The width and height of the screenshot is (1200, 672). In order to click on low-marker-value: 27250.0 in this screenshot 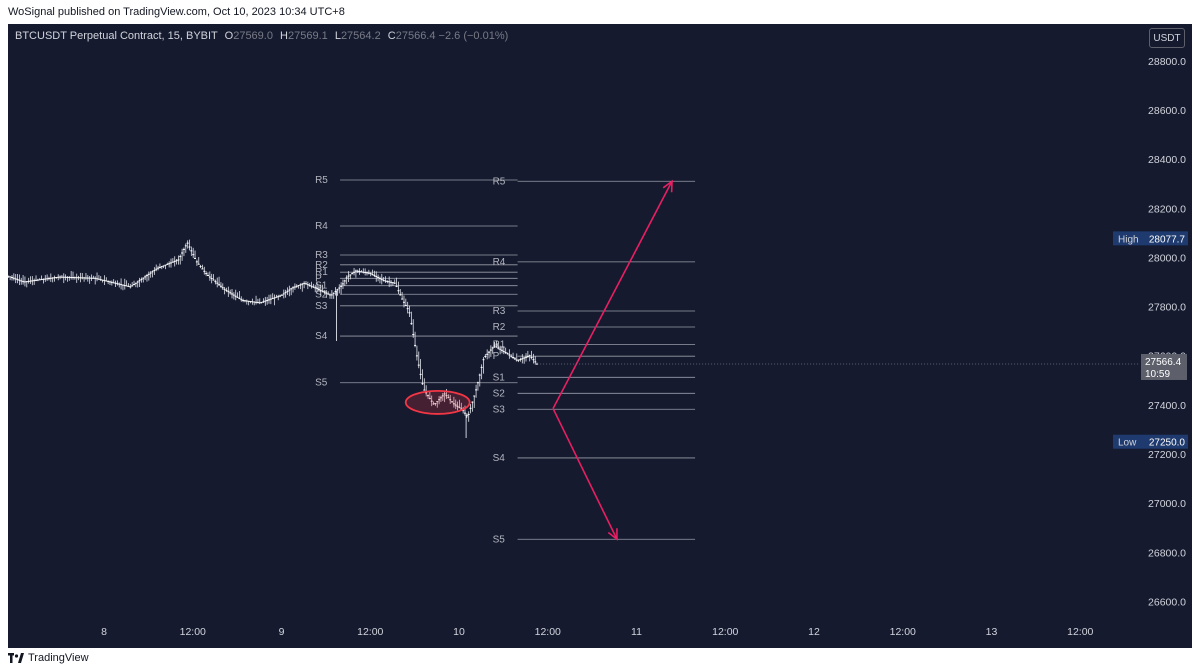, I will do `click(1167, 443)`.